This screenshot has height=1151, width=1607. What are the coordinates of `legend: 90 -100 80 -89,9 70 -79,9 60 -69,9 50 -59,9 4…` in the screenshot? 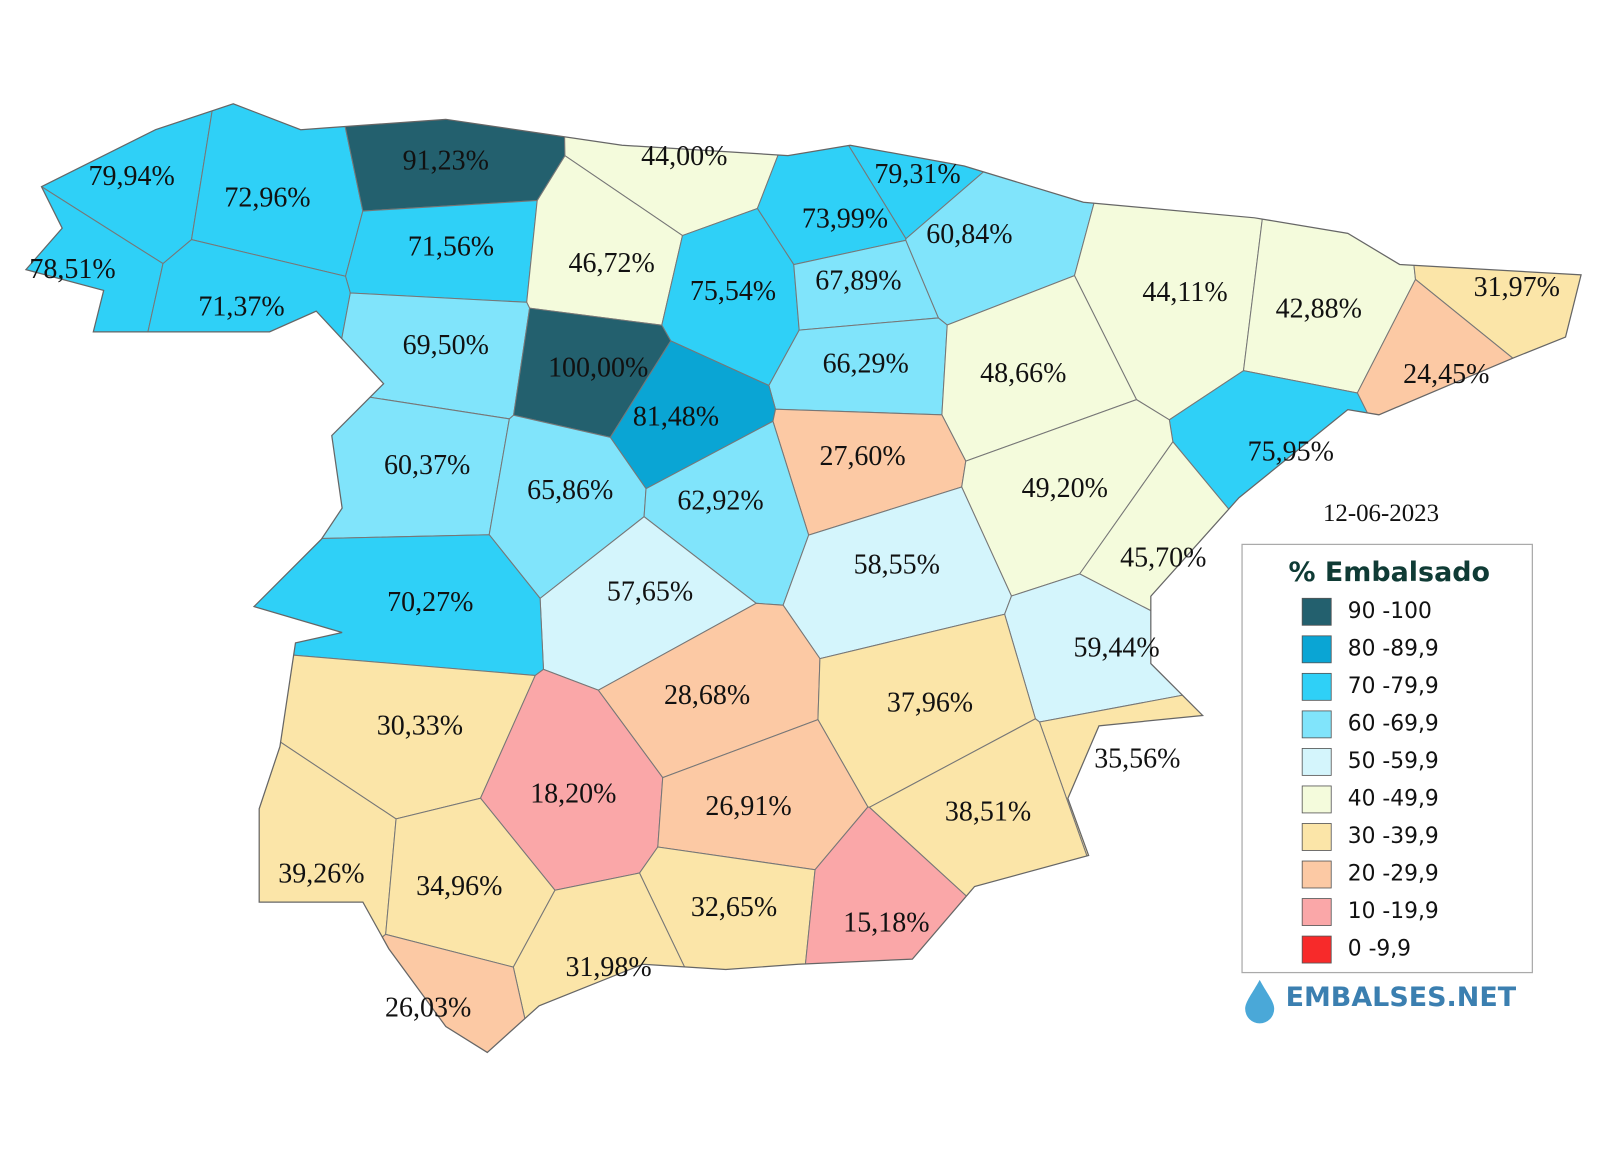 It's located at (1370, 780).